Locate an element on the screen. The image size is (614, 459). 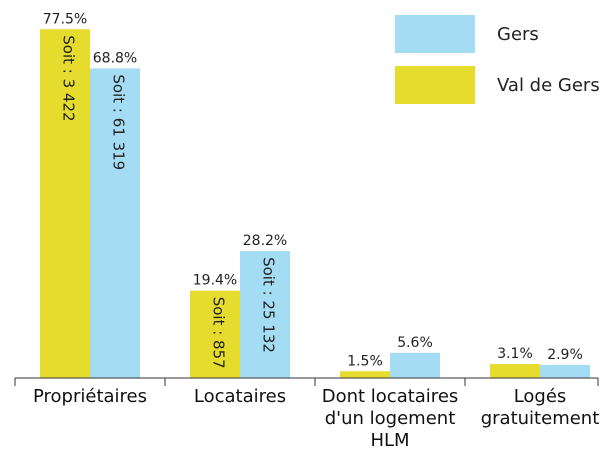
count-label: Soit : 25 132 is located at coordinates (269, 305).